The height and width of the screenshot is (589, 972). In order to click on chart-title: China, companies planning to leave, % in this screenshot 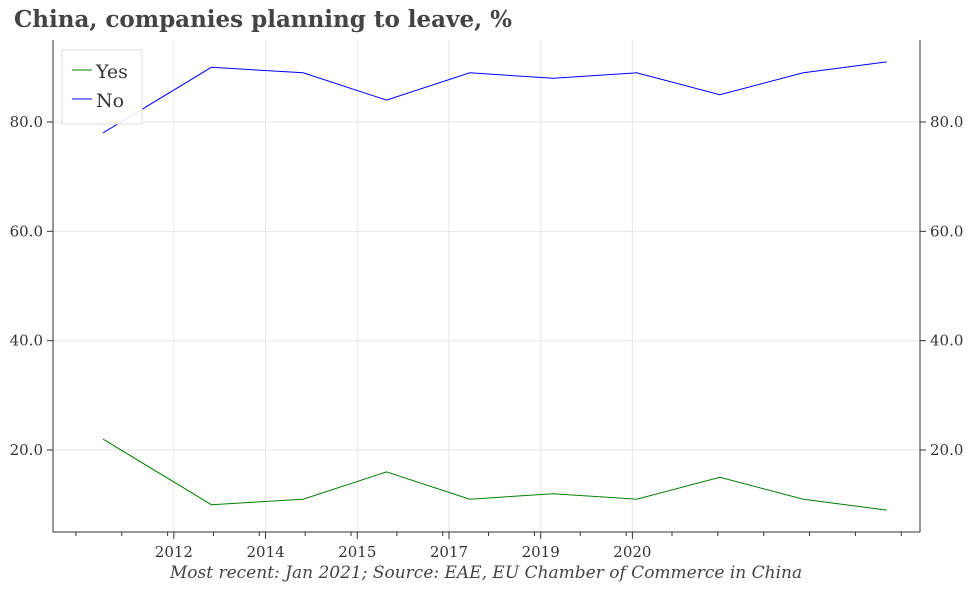, I will do `click(263, 19)`.